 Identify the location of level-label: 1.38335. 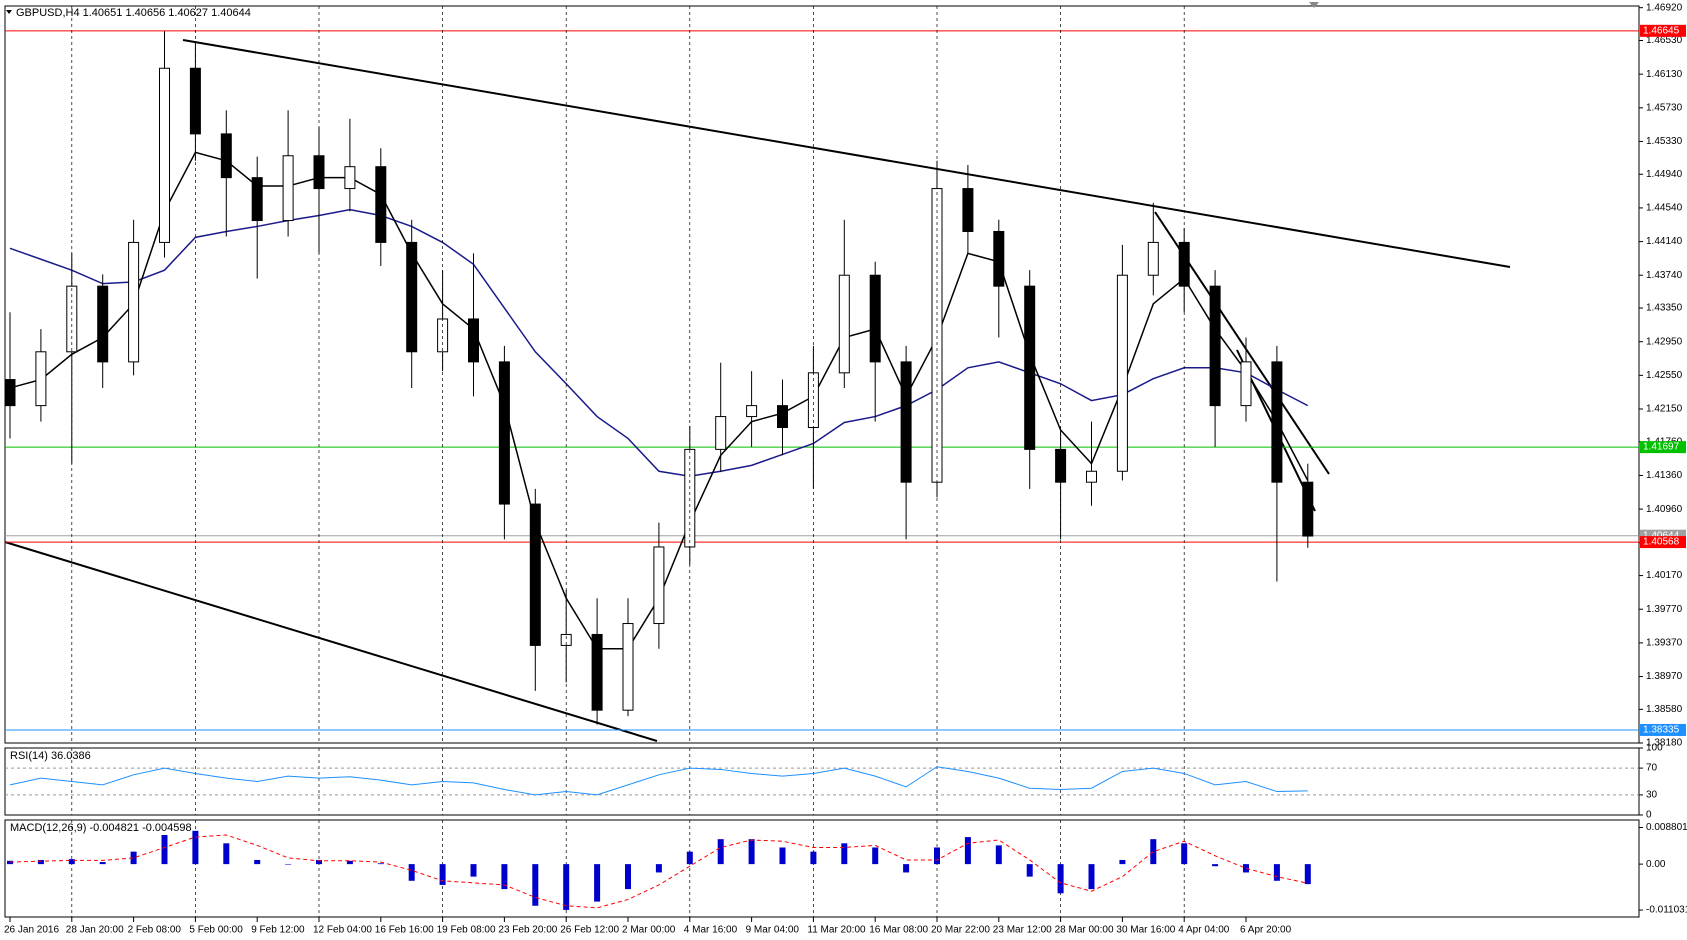
(1661, 730).